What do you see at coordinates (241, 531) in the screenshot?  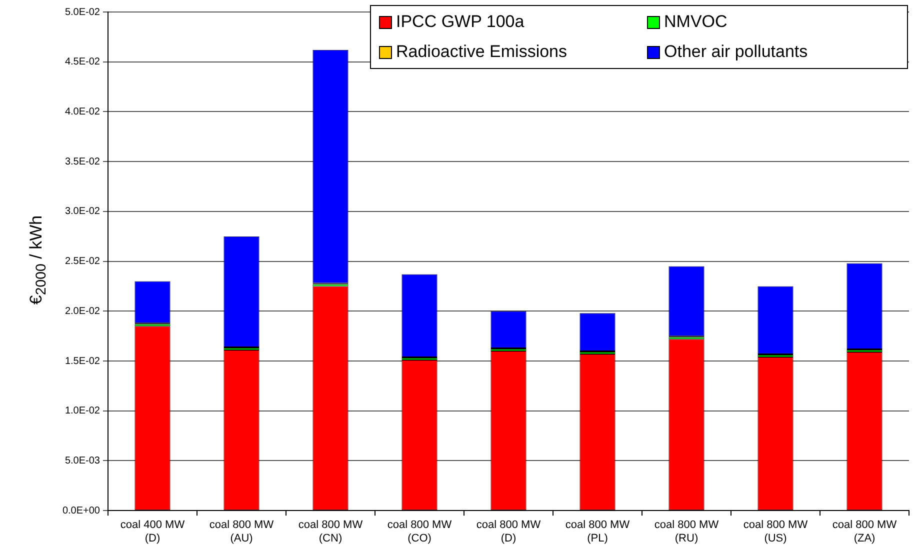 I see `x-tick-label: coal 800 MW (AU)` at bounding box center [241, 531].